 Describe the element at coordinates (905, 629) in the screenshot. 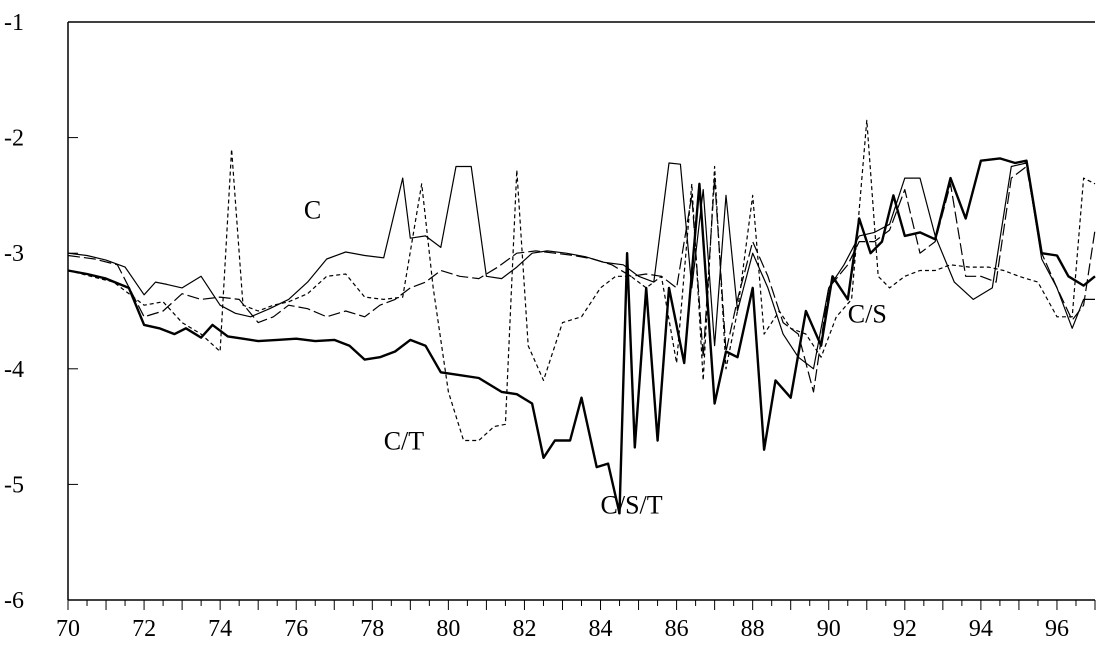

I see `x-tick-label: 92` at that location.